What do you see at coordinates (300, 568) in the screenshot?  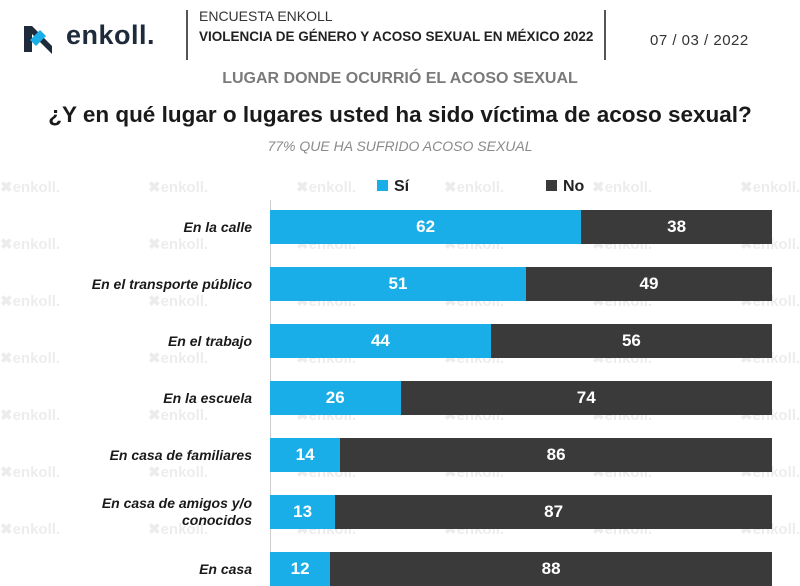 I see `data-label-si: 12` at bounding box center [300, 568].